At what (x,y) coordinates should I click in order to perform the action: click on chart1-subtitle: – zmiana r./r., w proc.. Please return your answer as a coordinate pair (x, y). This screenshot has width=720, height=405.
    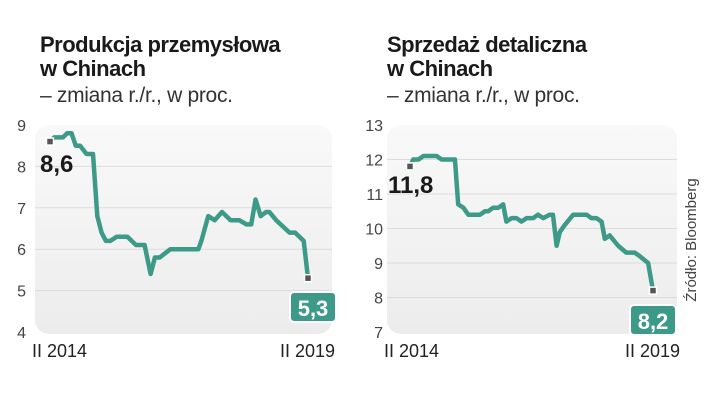
    Looking at the image, I should click on (136, 95).